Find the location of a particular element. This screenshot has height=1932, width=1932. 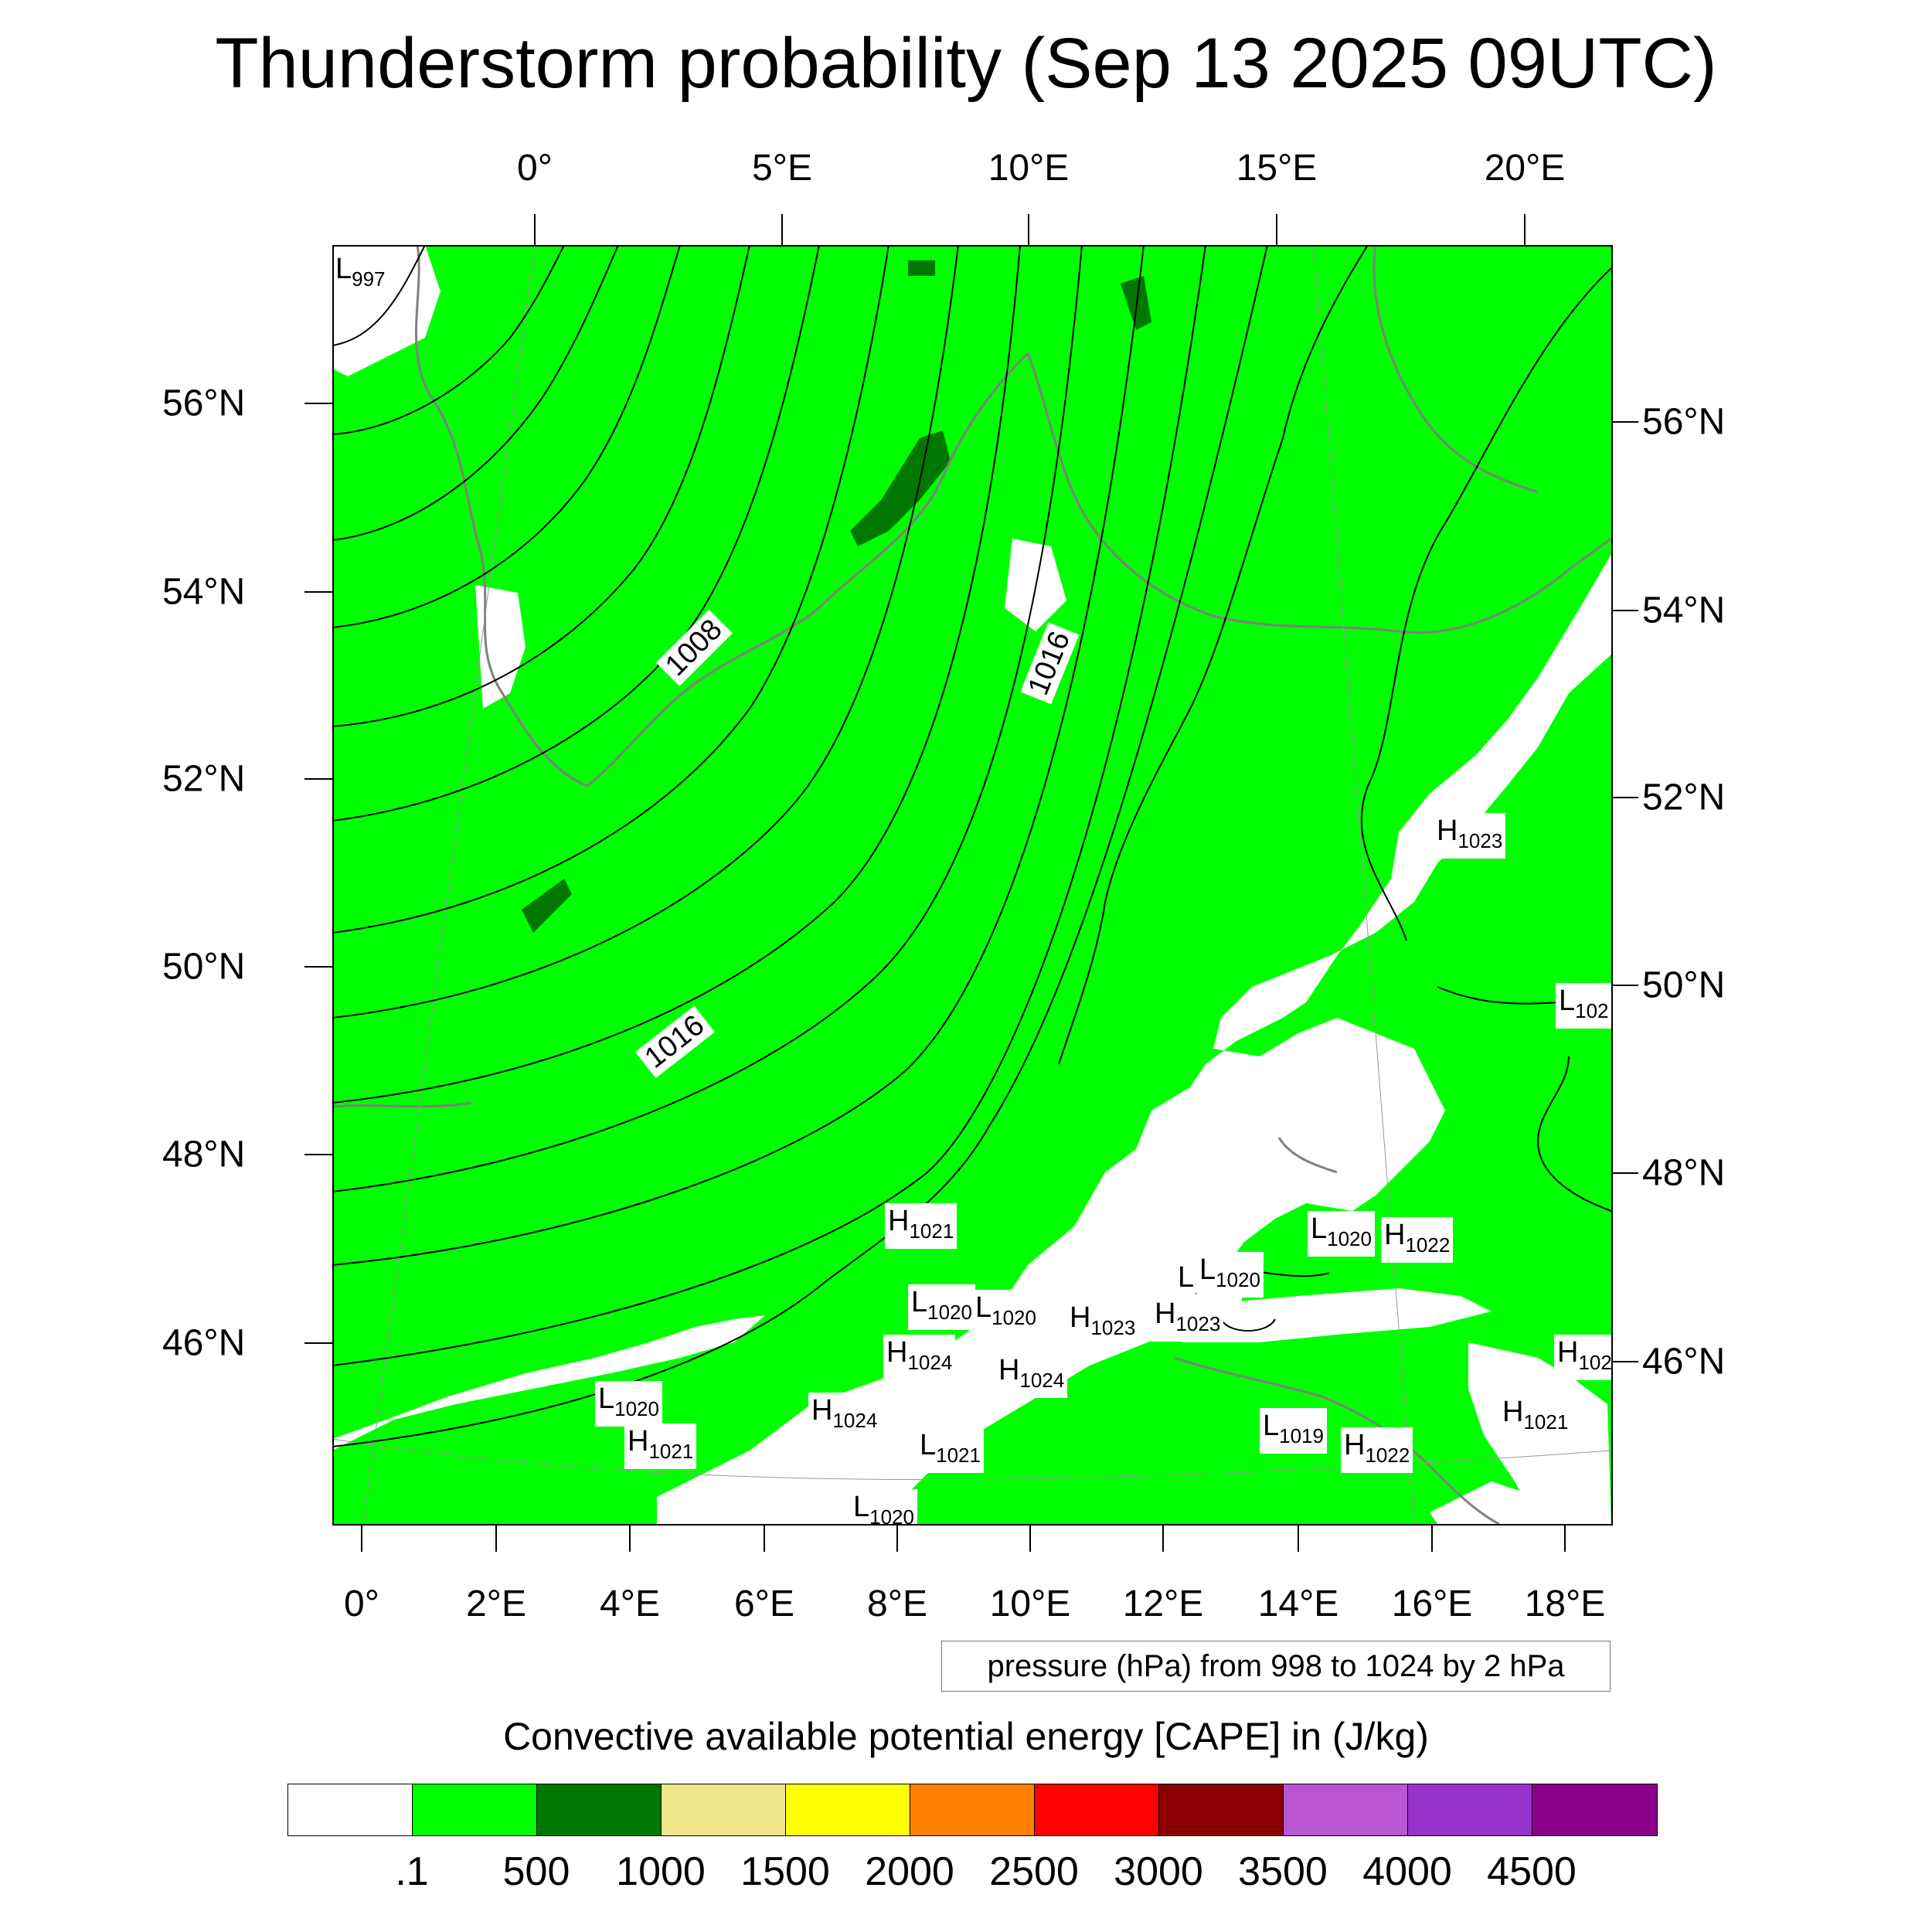

left-lat-label: 52°N is located at coordinates (204, 779).